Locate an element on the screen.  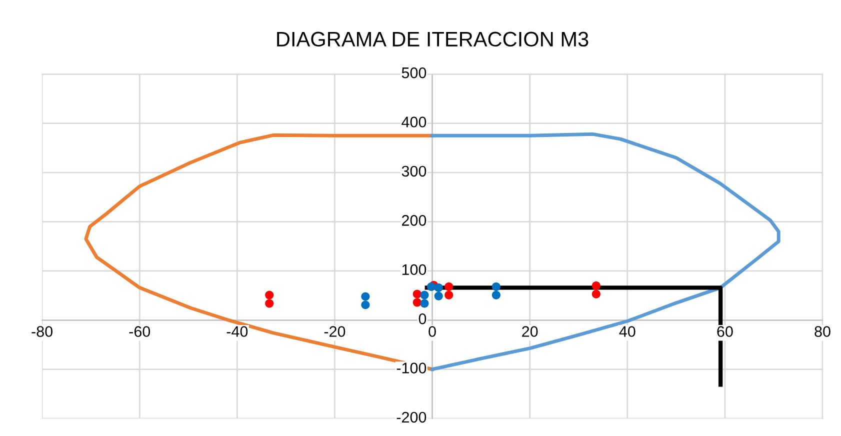
y-tick-label: -100 is located at coordinates (411, 368).